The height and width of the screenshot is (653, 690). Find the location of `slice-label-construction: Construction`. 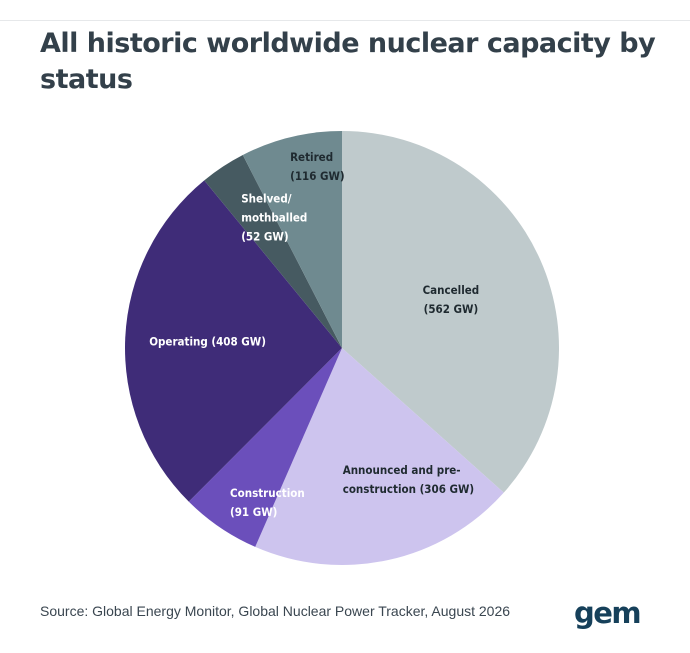

slice-label-construction: Construction is located at coordinates (267, 493).